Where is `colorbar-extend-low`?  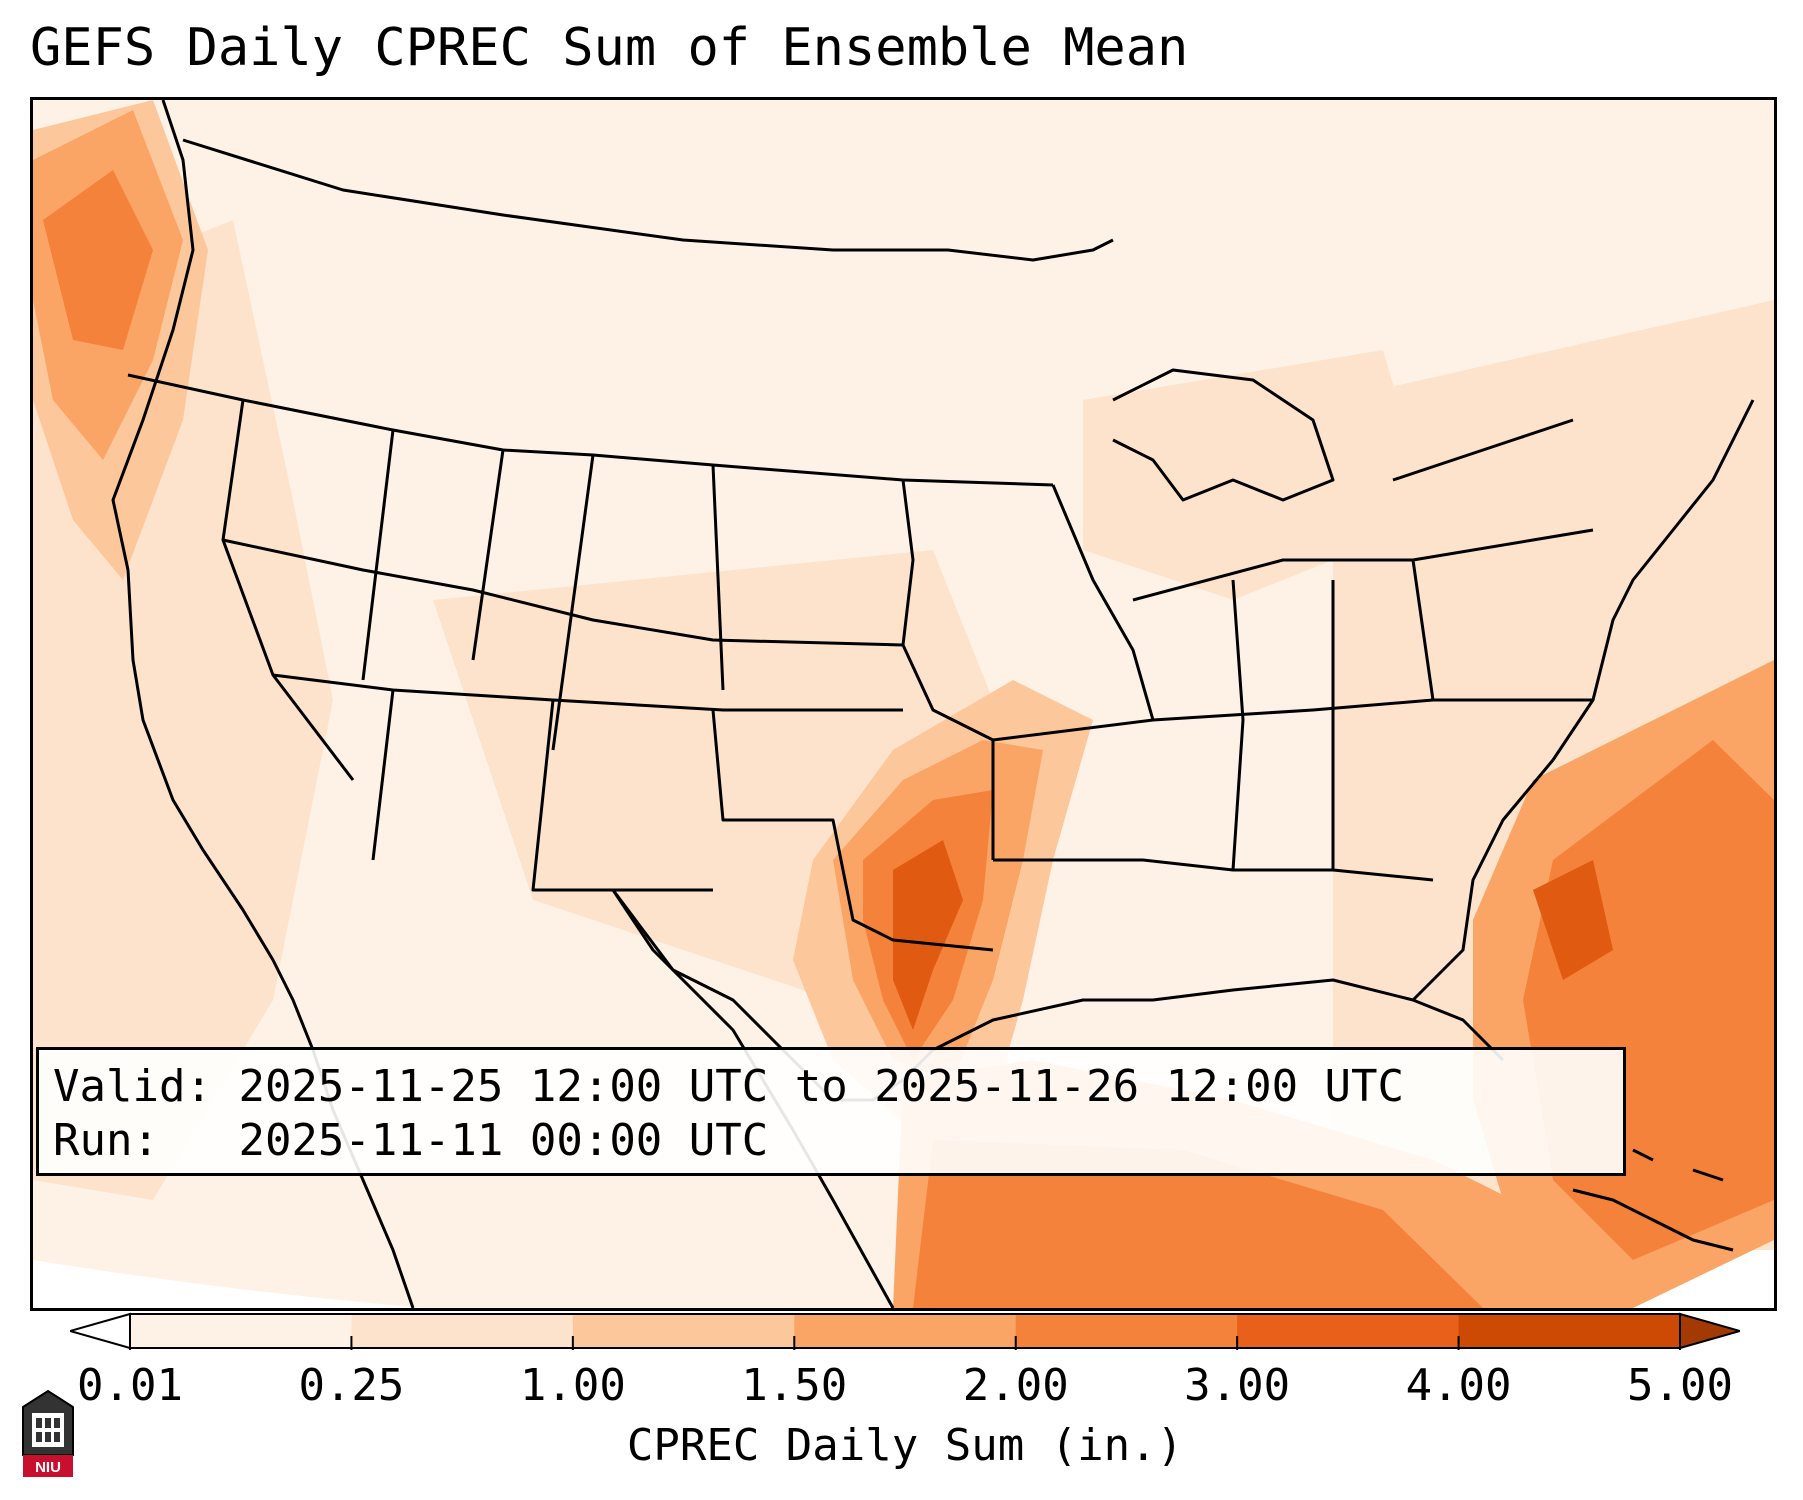
colorbar-extend-low is located at coordinates (100, 1331).